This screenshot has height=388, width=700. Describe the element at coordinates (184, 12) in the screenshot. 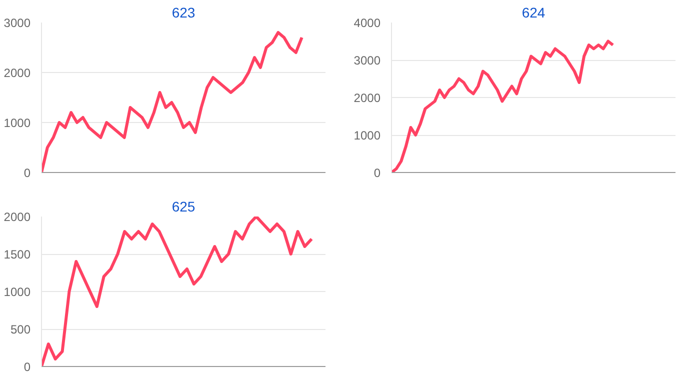

I see `chart-title: 623` at that location.